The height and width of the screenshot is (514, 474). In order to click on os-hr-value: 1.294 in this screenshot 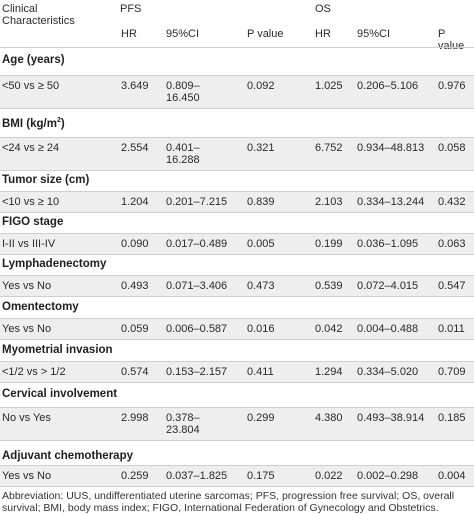, I will do `click(329, 372)`.